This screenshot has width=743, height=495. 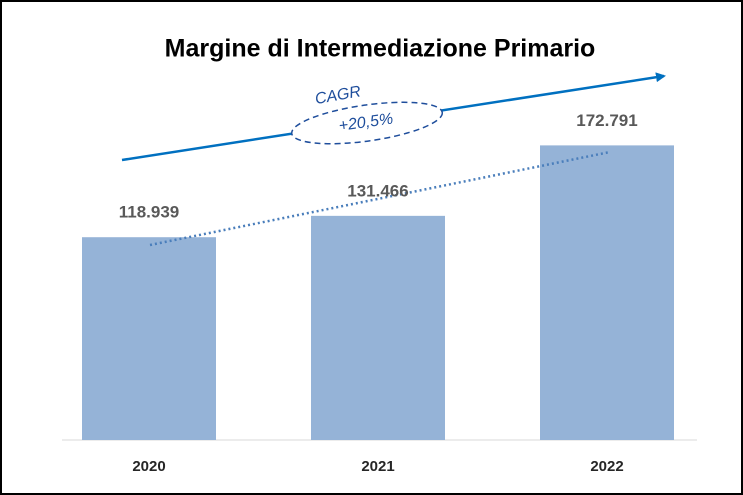 I want to click on x-tick-label: 2020, so click(x=148, y=466).